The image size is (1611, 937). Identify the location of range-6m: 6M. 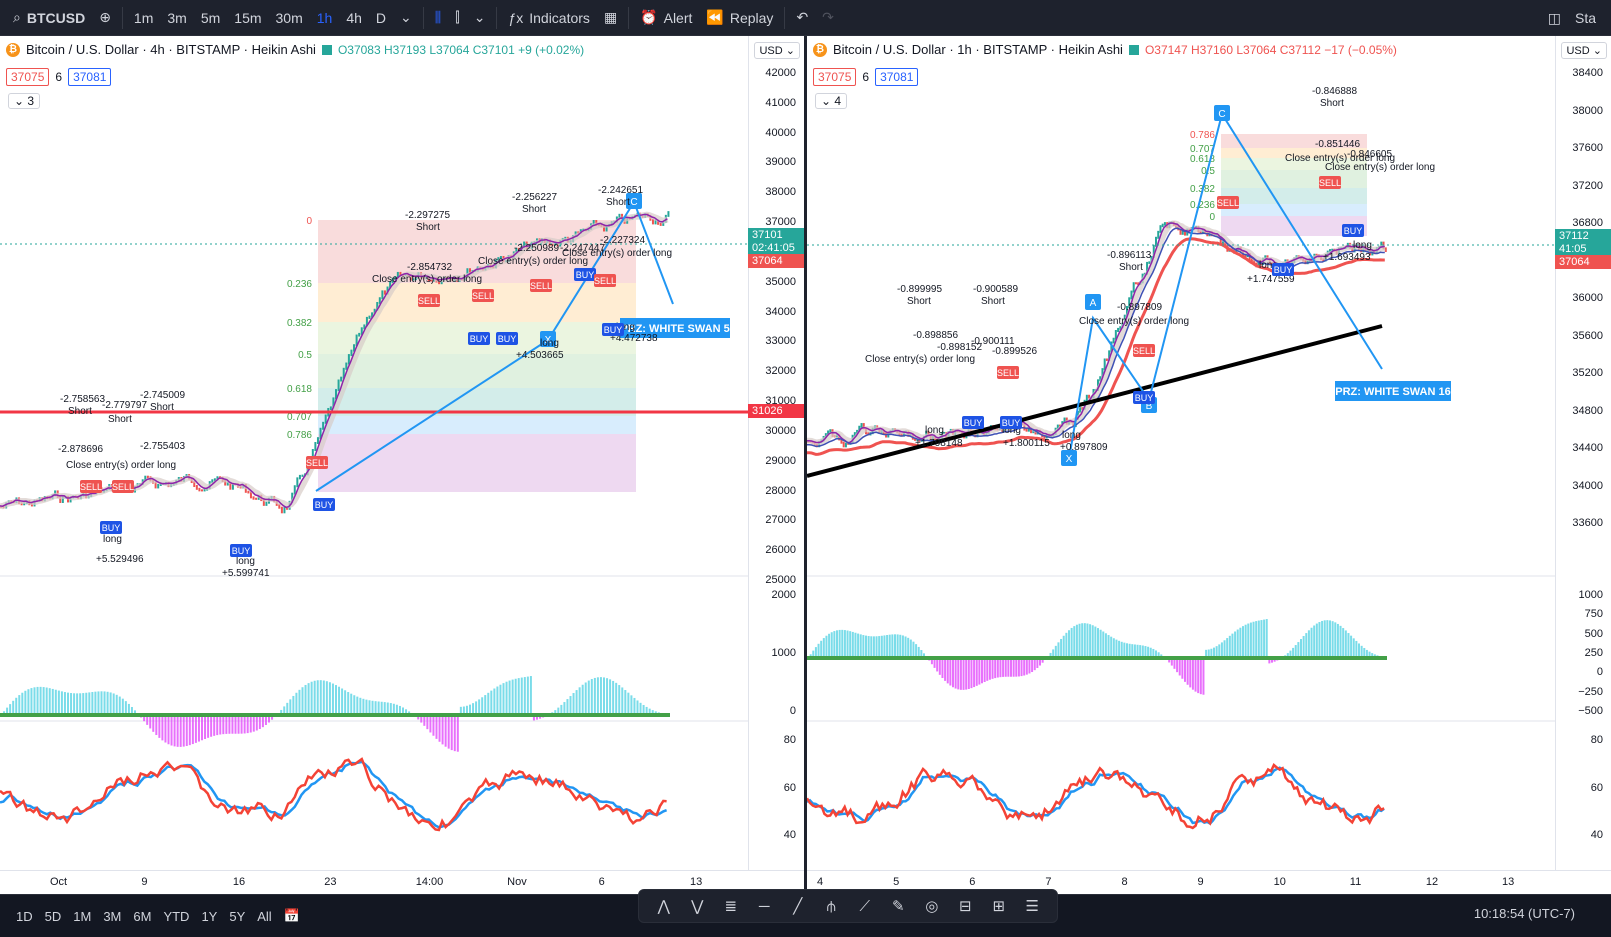
(142, 916).